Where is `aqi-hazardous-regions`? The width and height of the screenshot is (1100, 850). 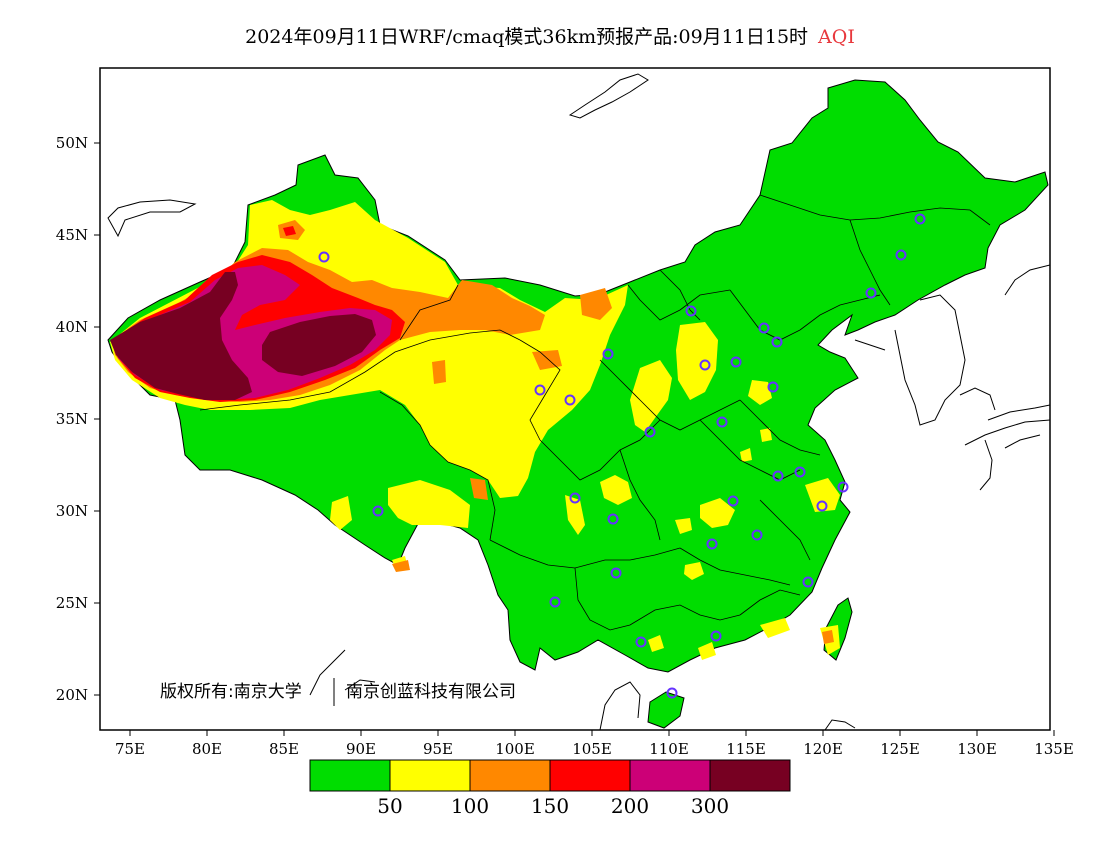
aqi-hazardous-regions is located at coordinates (243, 336).